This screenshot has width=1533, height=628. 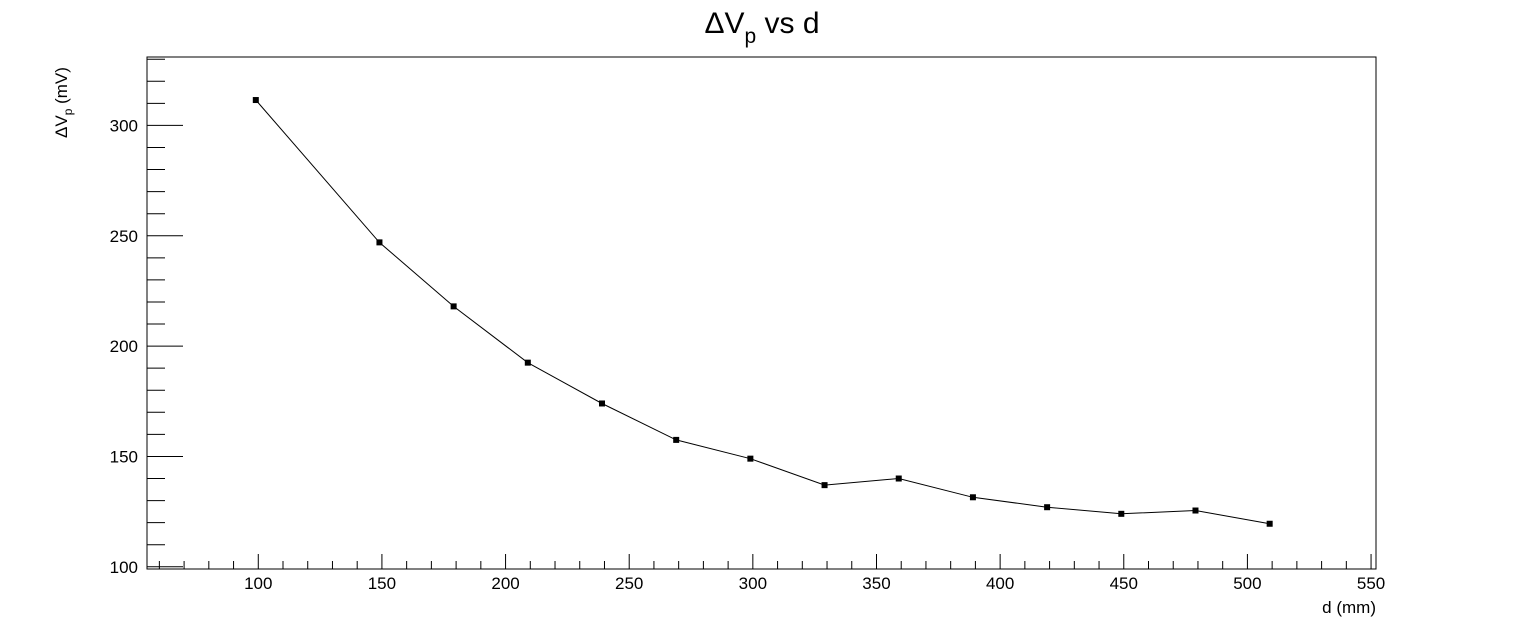 I want to click on y-axis: 100 150 200 250 300, so click(x=146, y=317).